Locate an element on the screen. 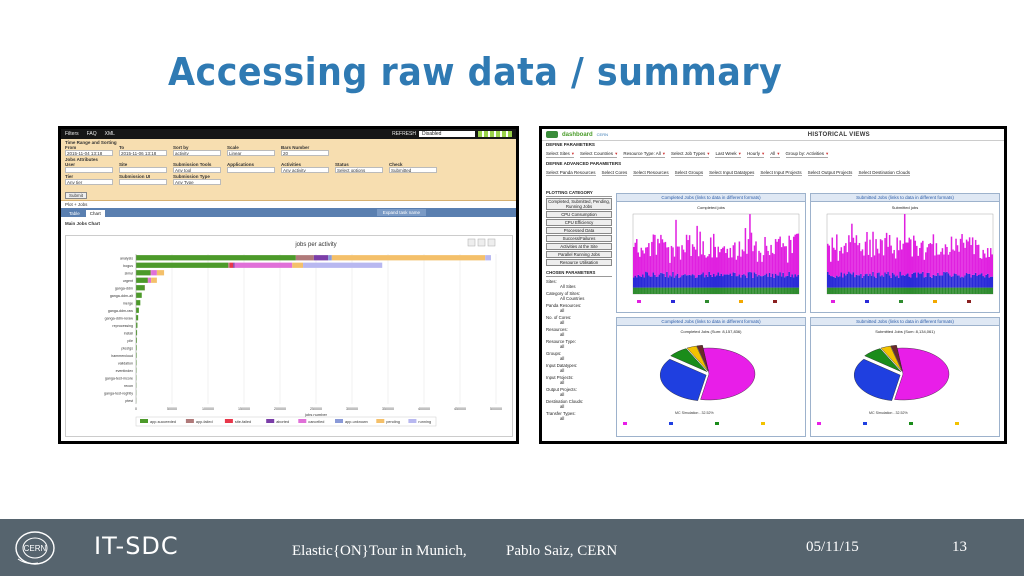 The width and height of the screenshot is (1024, 576). adv-param-select-7: Select Destination Clouds is located at coordinates (884, 173).